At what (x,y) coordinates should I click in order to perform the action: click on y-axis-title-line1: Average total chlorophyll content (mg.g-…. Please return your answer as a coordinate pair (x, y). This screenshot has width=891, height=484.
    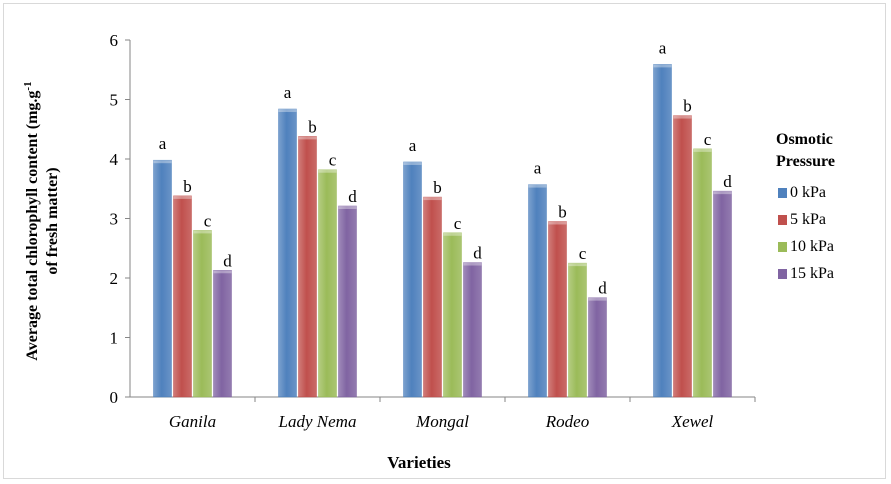
    Looking at the image, I should click on (31, 220).